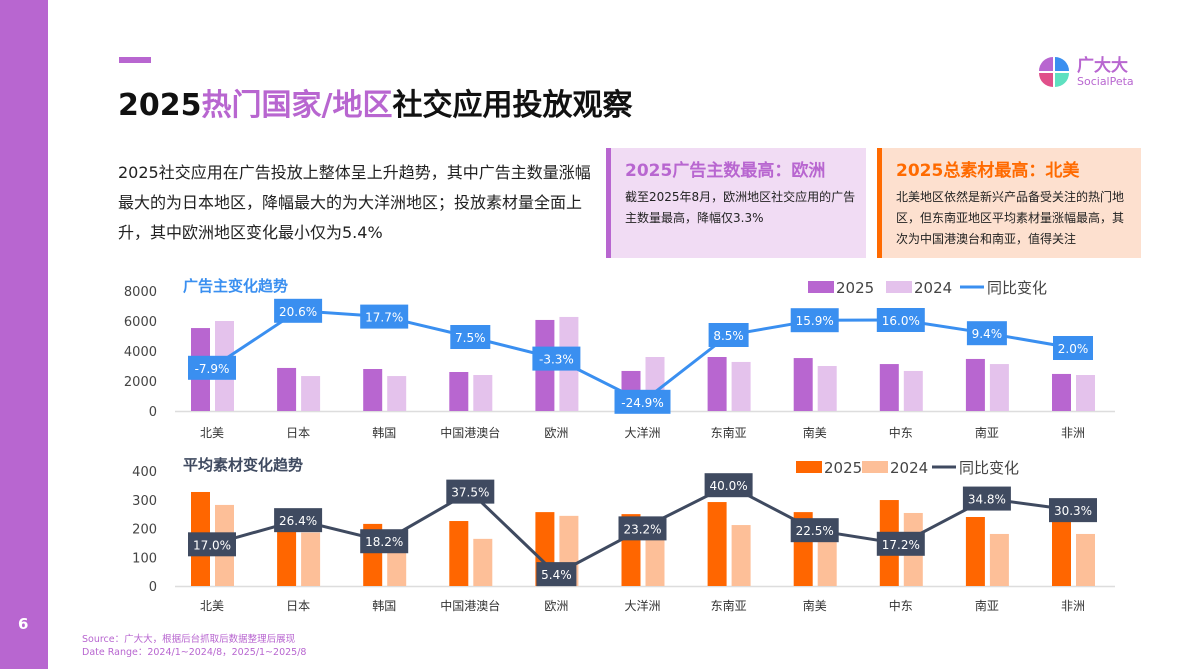  What do you see at coordinates (194, 652) in the screenshot?
I see `date-range-text: Date Range：2024/1~2024/8，2025/1~2025/8` at bounding box center [194, 652].